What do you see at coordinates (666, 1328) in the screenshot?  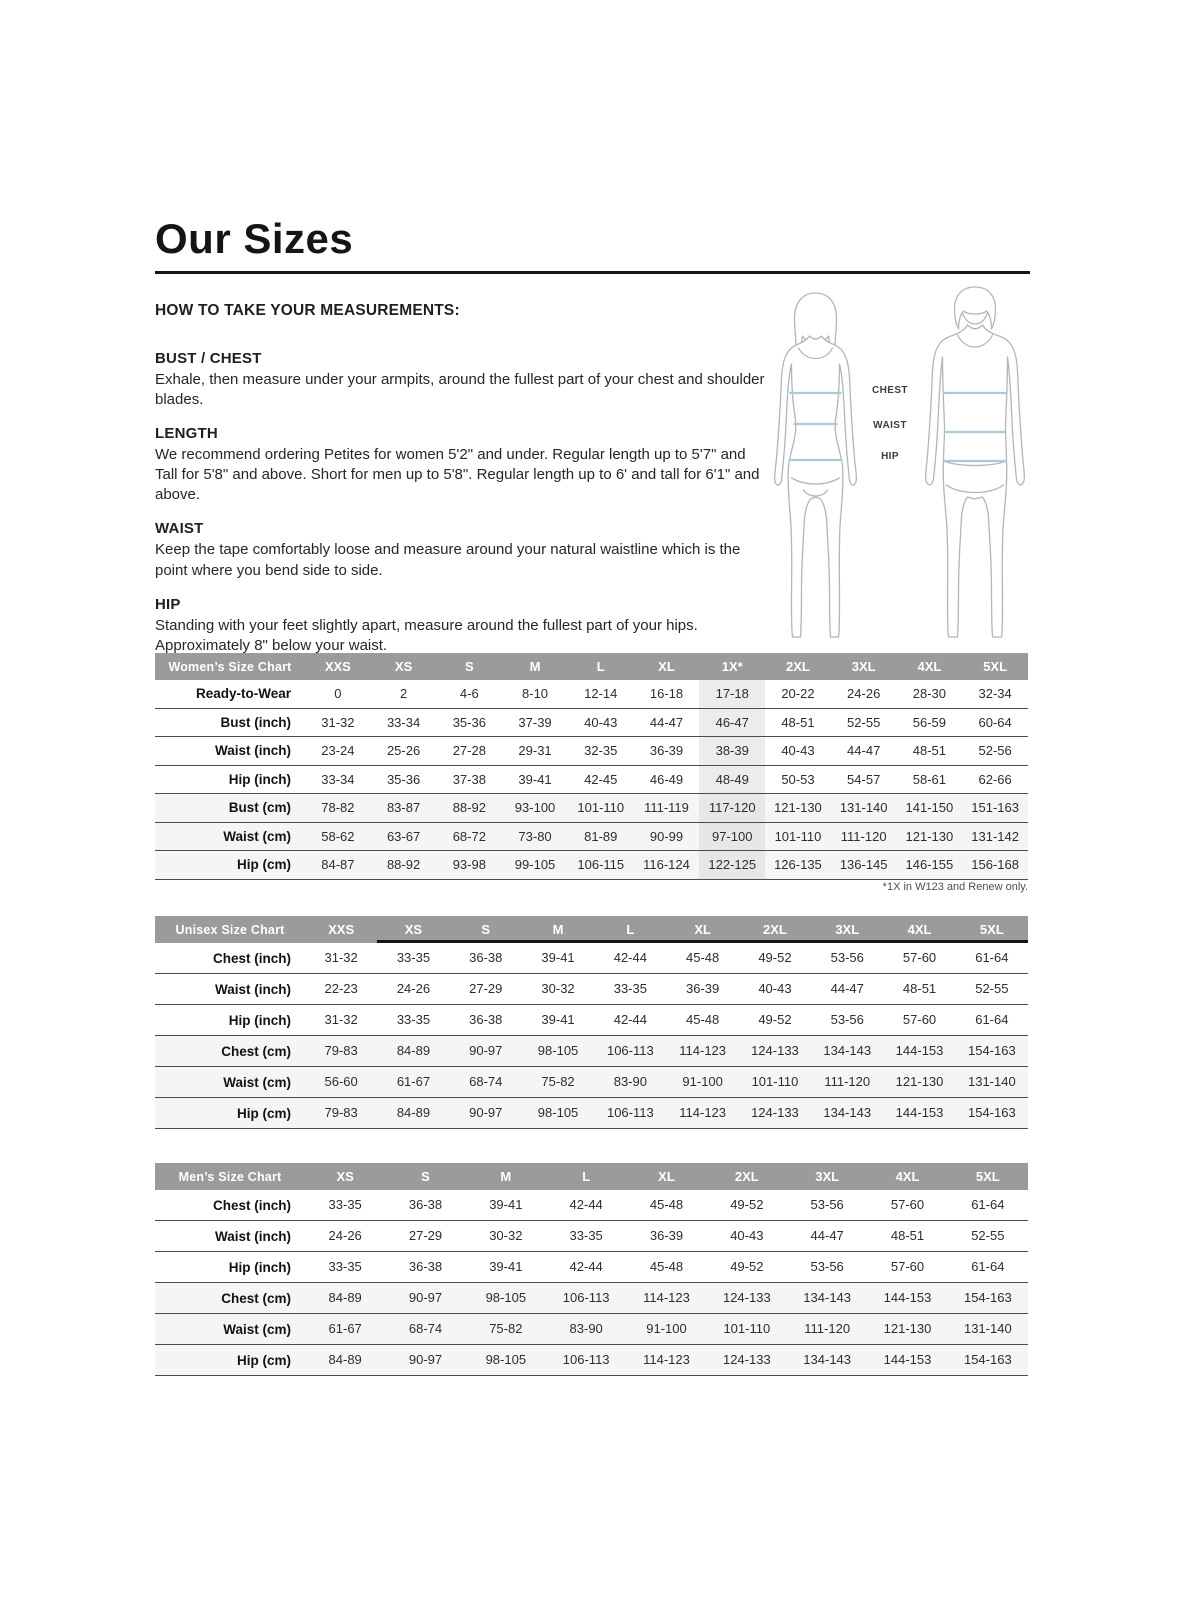 I see `size-cell: 91-100` at bounding box center [666, 1328].